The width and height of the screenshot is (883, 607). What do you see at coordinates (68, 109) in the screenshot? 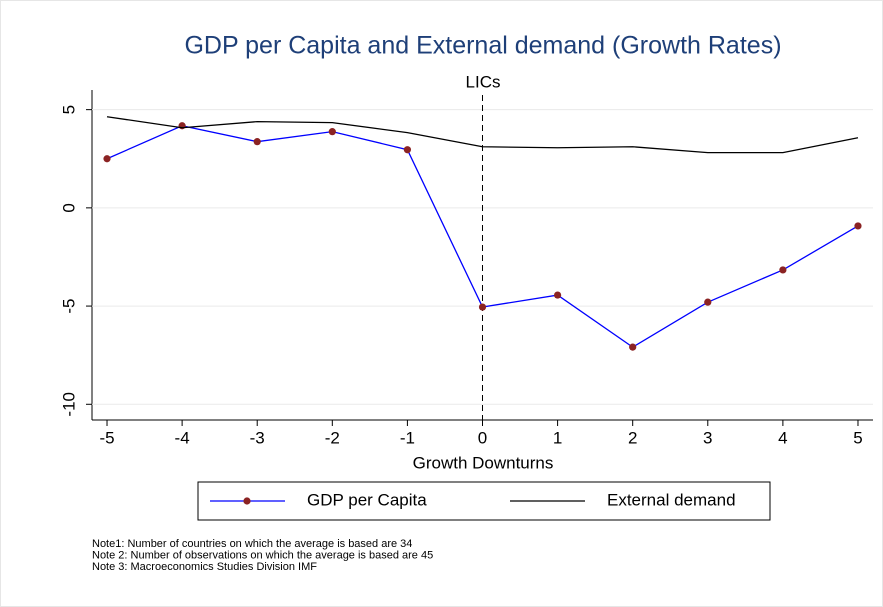
I see `y-tick-label: 5` at bounding box center [68, 109].